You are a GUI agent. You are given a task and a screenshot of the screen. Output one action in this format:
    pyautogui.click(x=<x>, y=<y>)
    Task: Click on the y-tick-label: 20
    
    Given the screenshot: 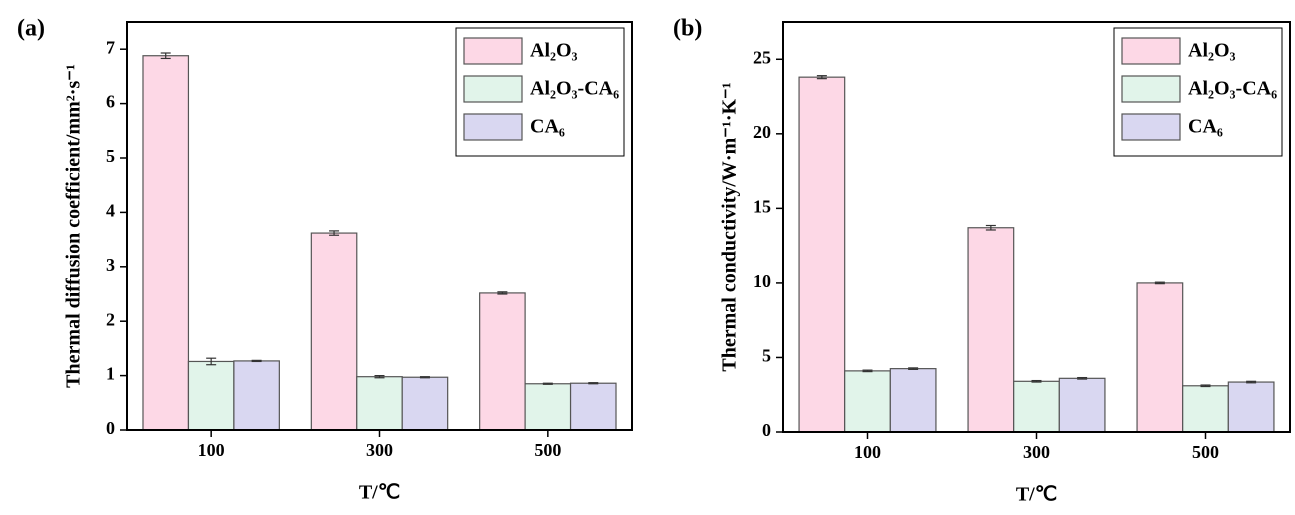 What is the action you would take?
    pyautogui.click(x=762, y=132)
    